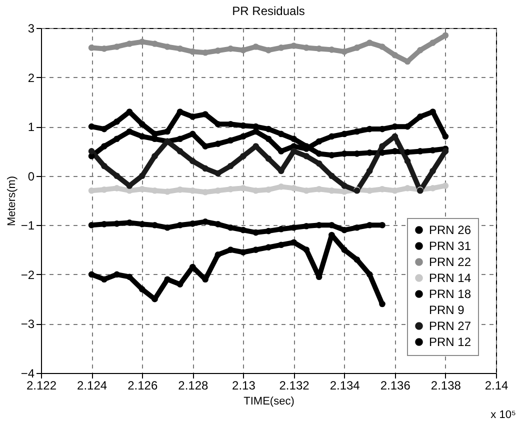 Image resolution: width=530 pixels, height=426 pixels. Describe the element at coordinates (450, 246) in the screenshot. I see `legend-label: PRN 31` at that location.